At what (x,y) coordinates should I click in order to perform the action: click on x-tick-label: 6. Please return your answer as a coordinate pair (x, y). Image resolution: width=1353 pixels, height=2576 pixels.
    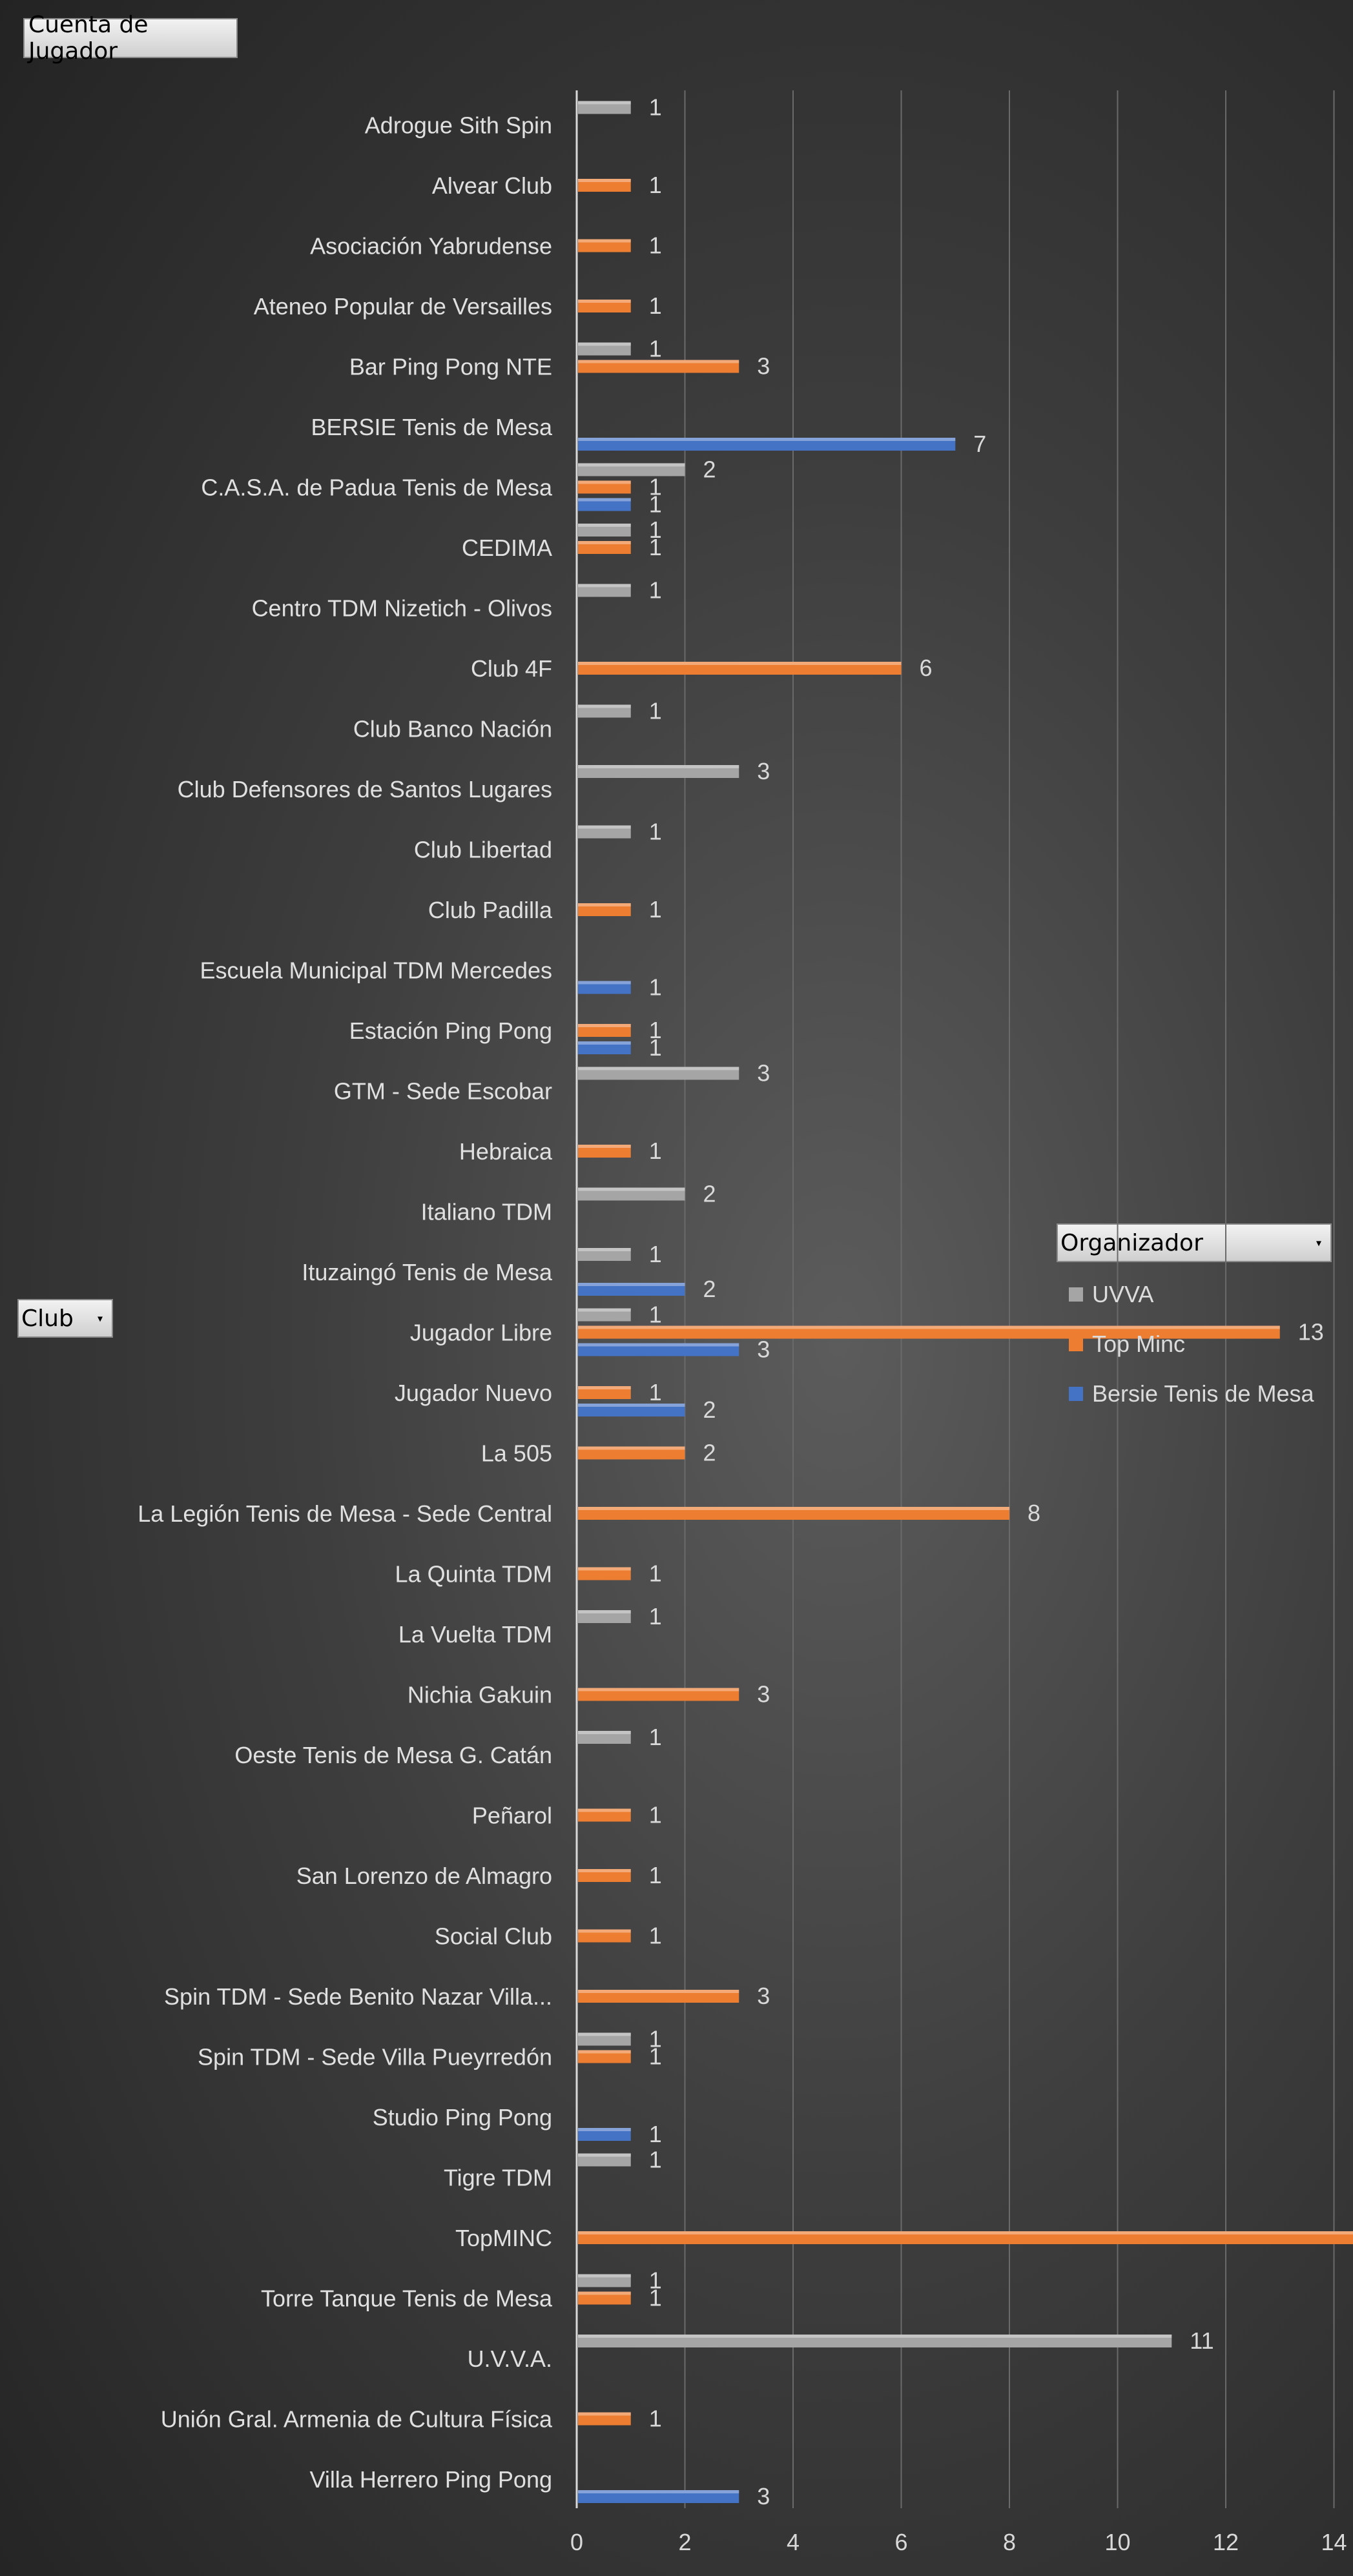
    Looking at the image, I should click on (900, 2542).